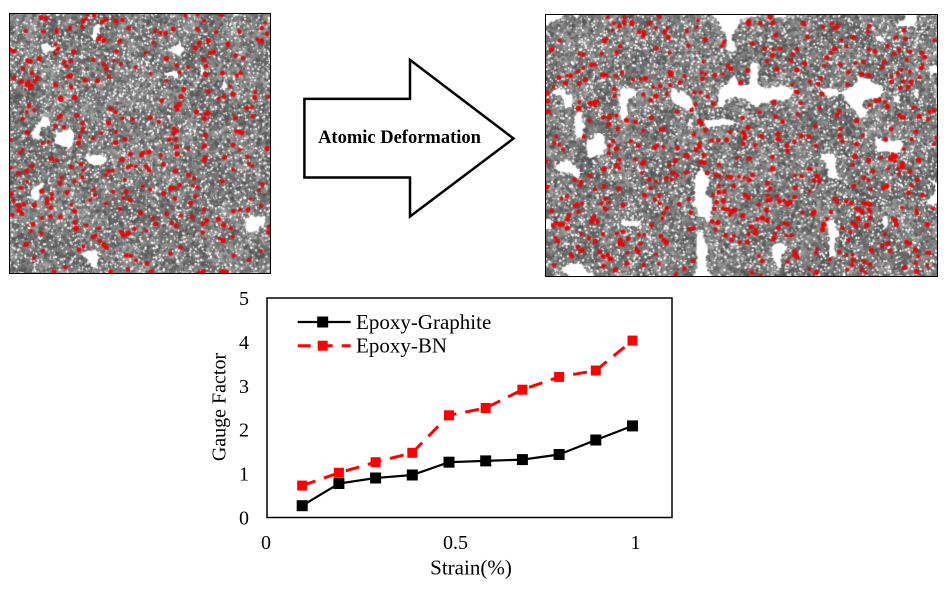  Describe the element at coordinates (423, 322) in the screenshot. I see `svg-text: Epoxy-Graphite` at that location.